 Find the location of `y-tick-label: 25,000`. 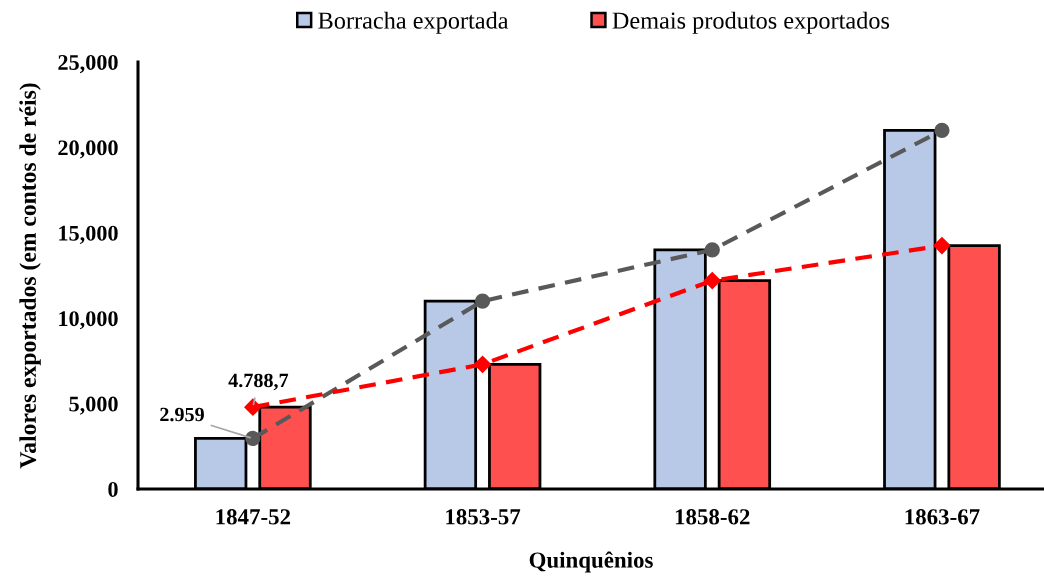

y-tick-label: 25,000 is located at coordinates (88, 64).